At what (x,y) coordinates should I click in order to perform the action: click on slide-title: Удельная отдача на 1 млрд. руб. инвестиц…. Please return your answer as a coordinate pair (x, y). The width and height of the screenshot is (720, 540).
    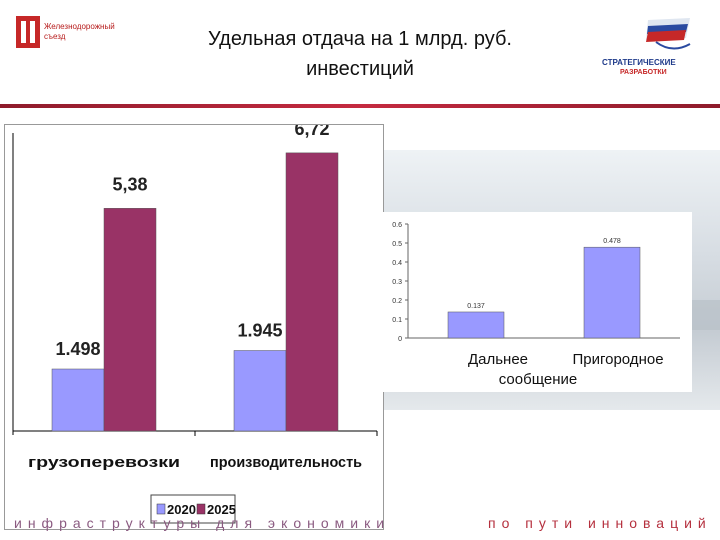
    Looking at the image, I should click on (360, 54).